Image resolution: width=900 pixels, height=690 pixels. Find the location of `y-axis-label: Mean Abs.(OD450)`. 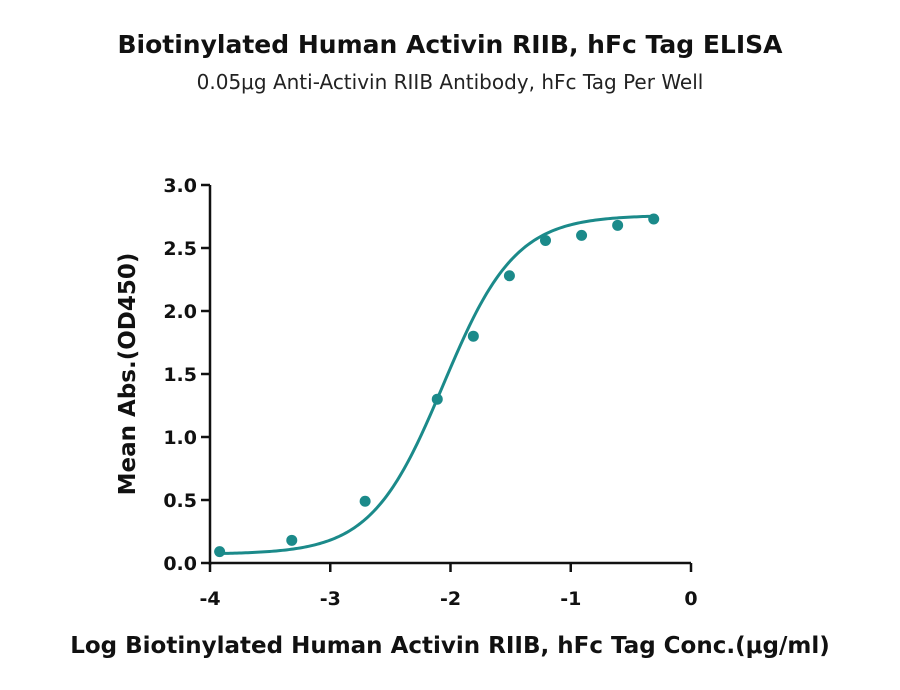

y-axis-label: Mean Abs.(OD450) is located at coordinates (128, 374).